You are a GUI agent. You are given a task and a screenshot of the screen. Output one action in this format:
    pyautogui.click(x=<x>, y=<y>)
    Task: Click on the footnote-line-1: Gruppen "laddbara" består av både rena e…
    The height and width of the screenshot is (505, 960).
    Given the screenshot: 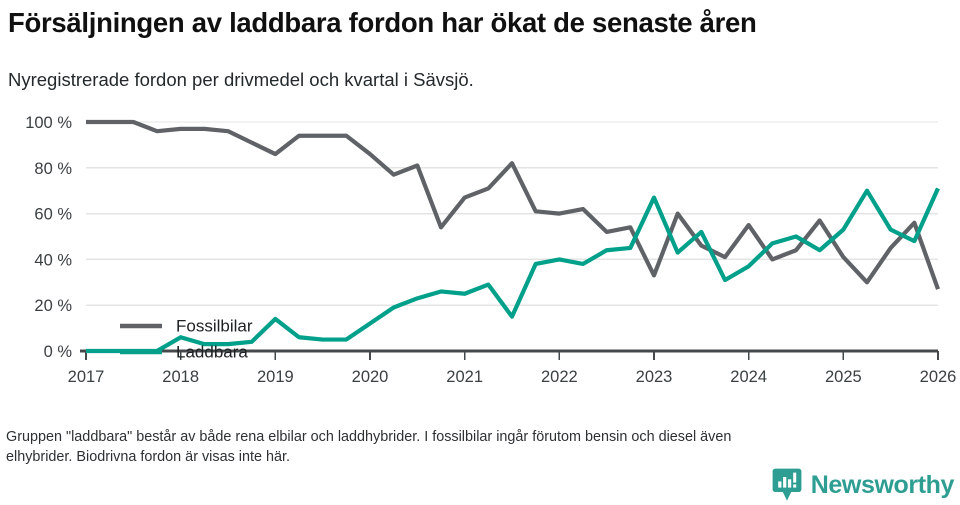 What is the action you would take?
    pyautogui.click(x=369, y=437)
    